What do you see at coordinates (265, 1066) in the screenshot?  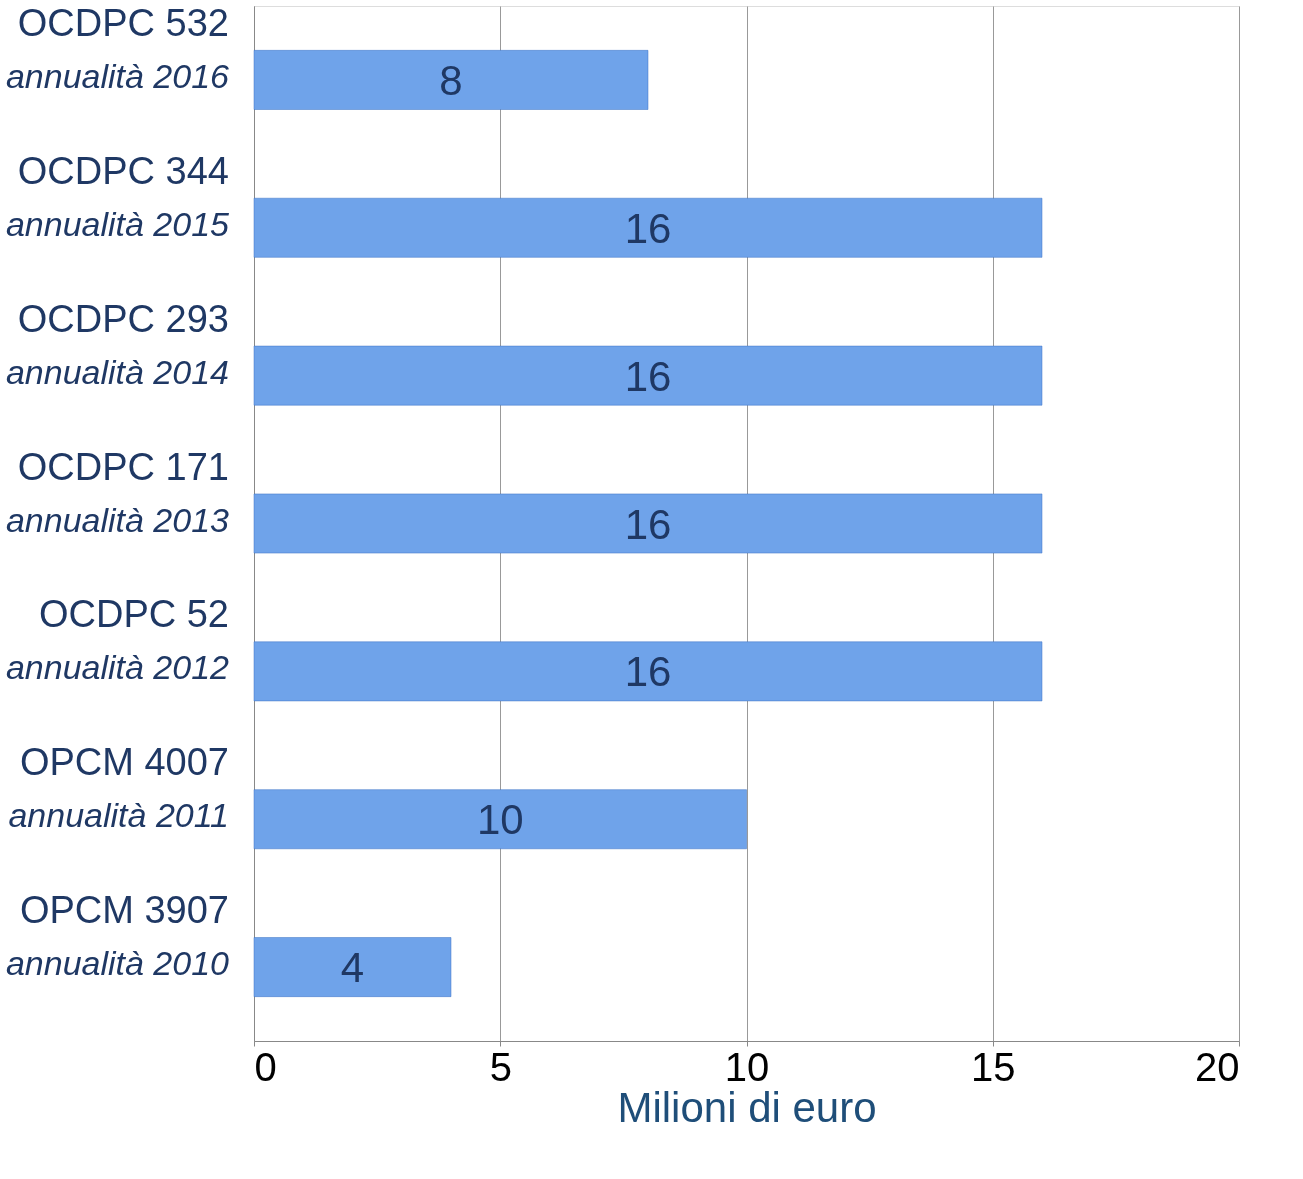 I see `x-tick-label: 0` at bounding box center [265, 1066].